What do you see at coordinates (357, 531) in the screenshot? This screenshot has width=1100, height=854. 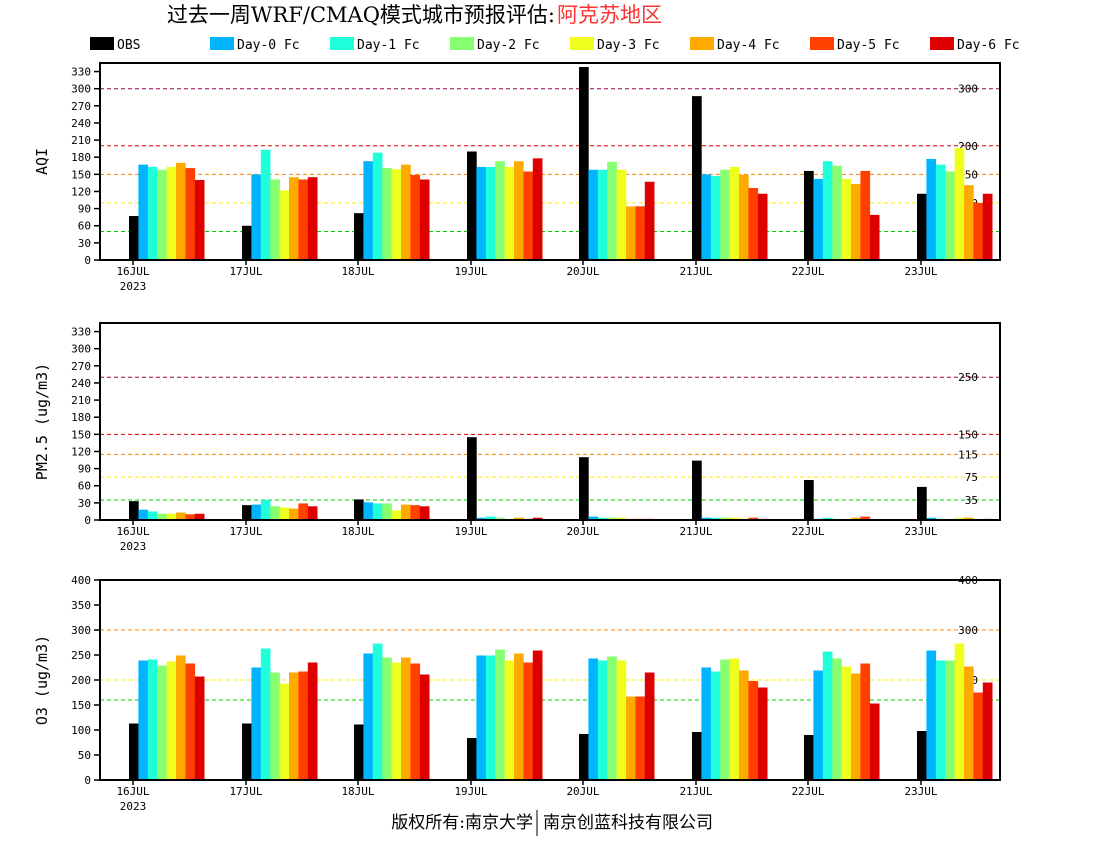 I see `x-tick-label: 18JUL` at bounding box center [357, 531].